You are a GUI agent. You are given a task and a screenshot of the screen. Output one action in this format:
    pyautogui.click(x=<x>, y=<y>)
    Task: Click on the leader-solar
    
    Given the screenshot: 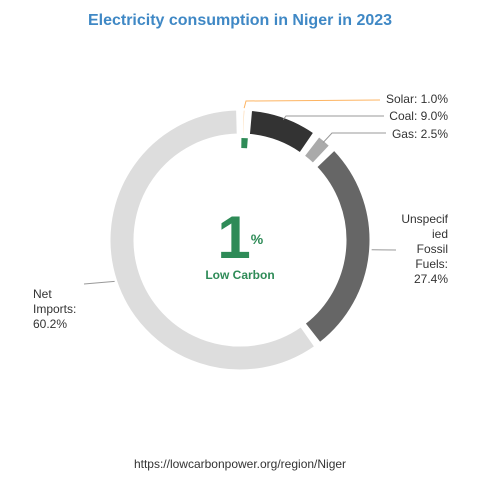 What is the action you would take?
    pyautogui.click(x=312, y=104)
    